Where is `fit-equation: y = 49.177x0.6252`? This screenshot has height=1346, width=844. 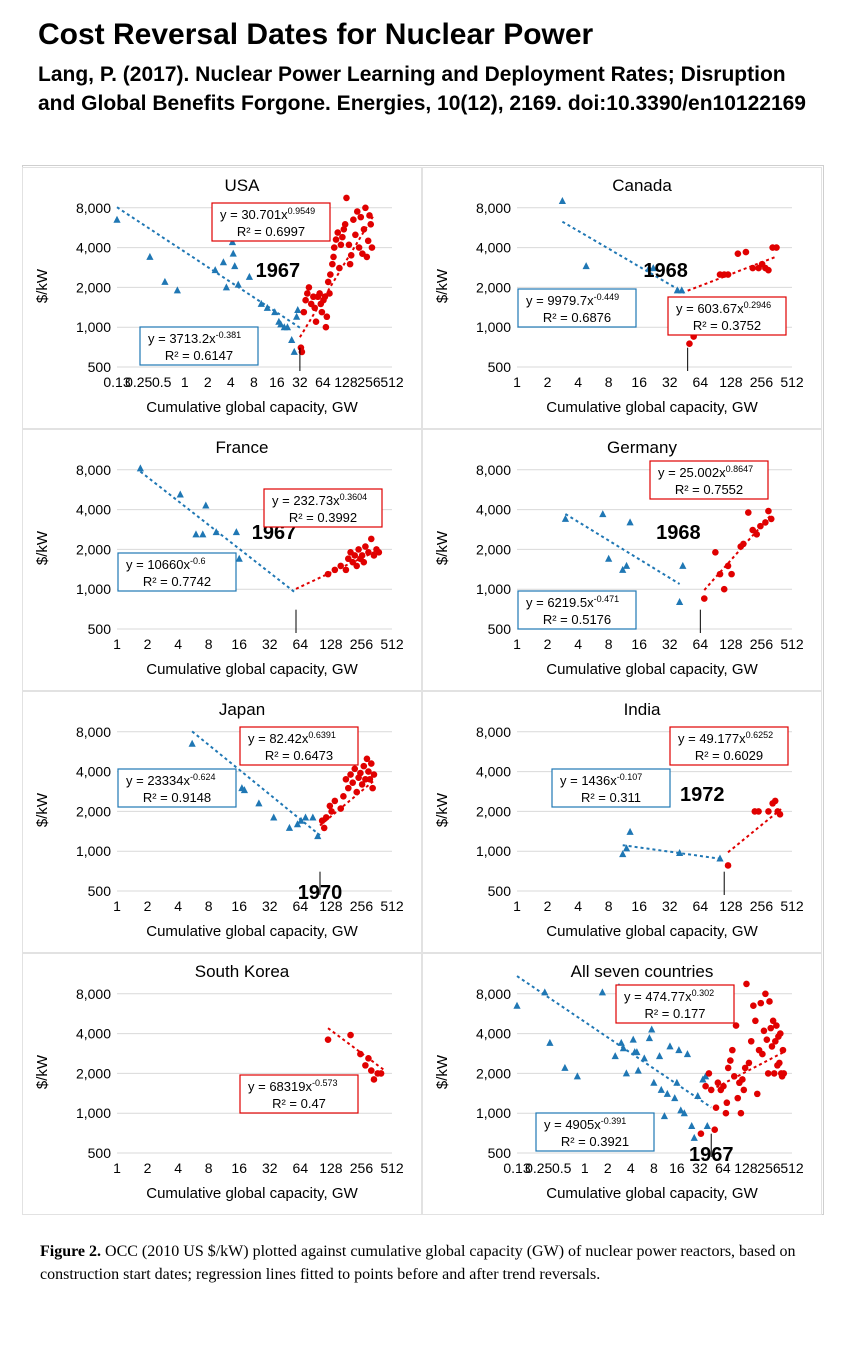
fit-equation: y = 49.177x0.6252 is located at coordinates (725, 738).